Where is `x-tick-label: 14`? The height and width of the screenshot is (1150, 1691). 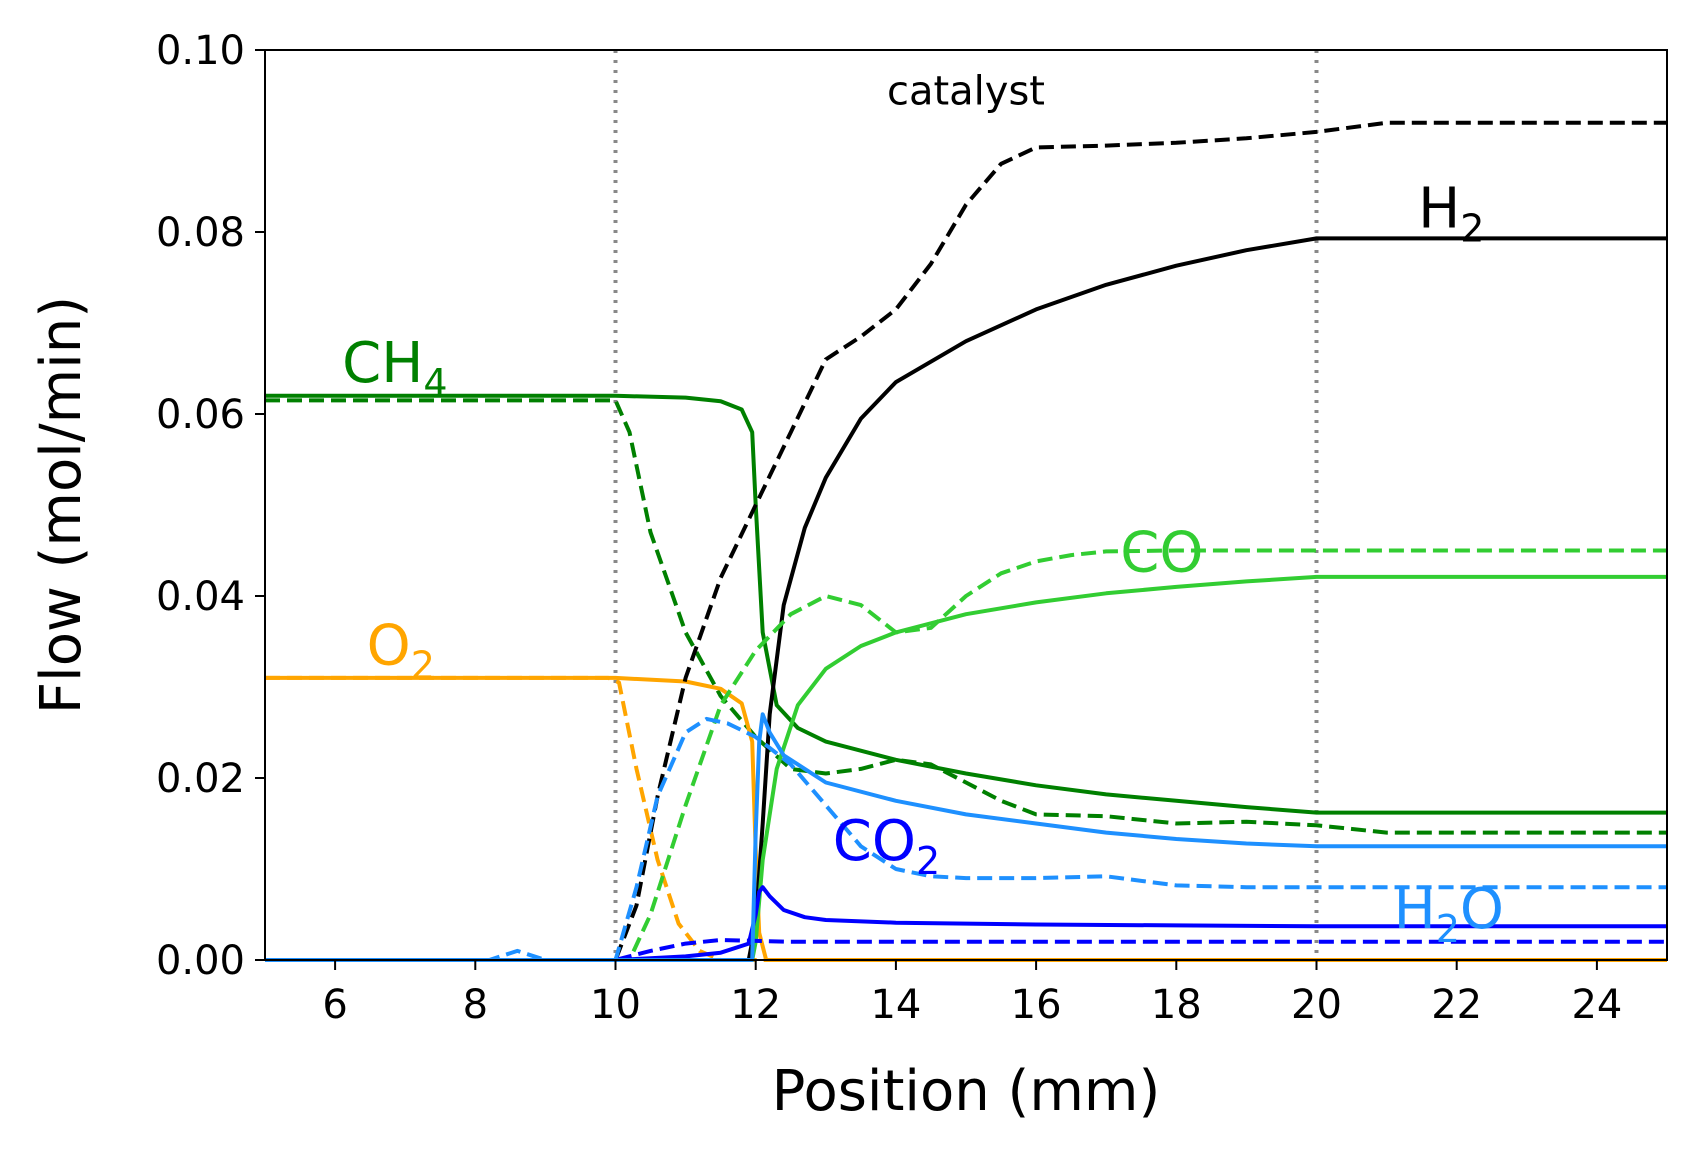
x-tick-label: 14 is located at coordinates (895, 1005).